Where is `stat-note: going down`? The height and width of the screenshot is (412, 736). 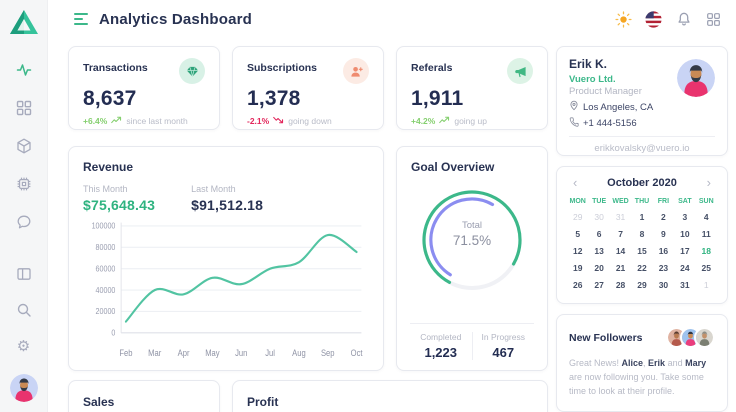
stat-note: going down is located at coordinates (310, 121).